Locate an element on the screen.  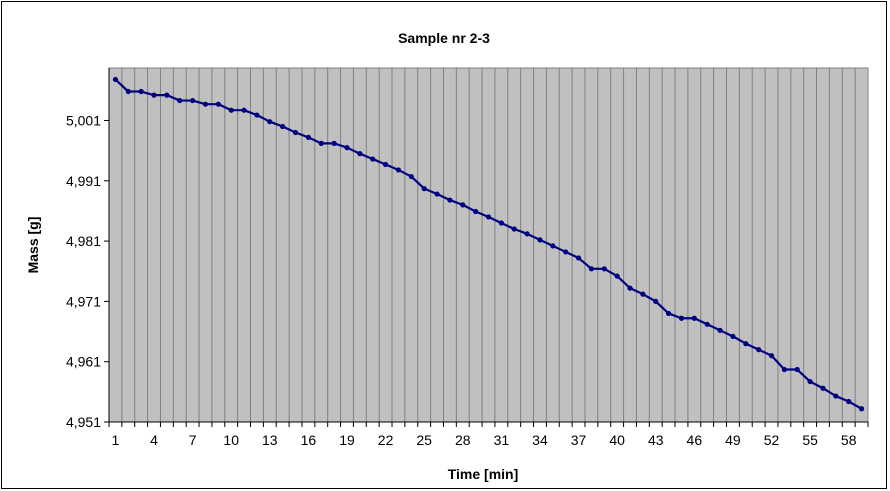
x-tick-label: 25 is located at coordinates (424, 440).